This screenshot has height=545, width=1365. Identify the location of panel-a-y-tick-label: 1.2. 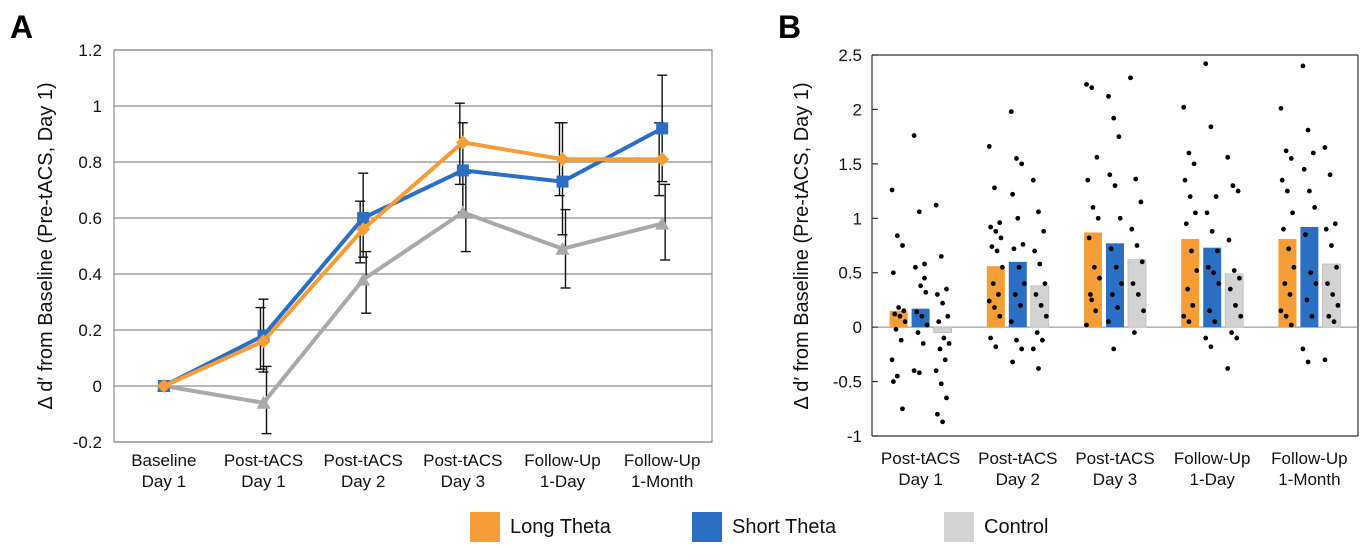
(90, 50).